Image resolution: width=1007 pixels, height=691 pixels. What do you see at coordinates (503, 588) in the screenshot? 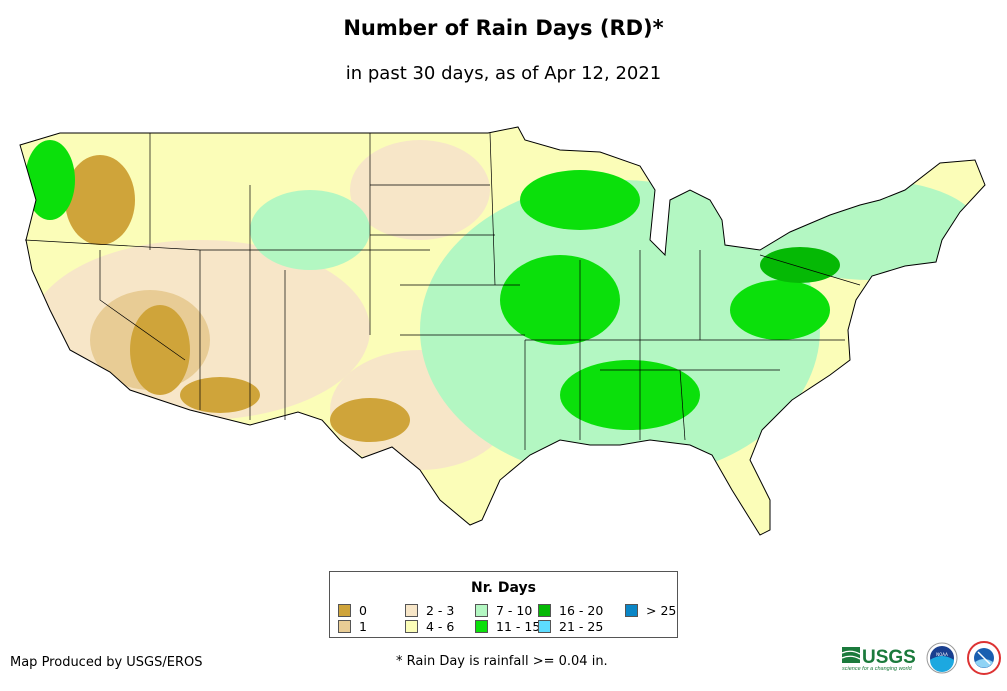
I see `legend-title: Nr. Days` at bounding box center [503, 588].